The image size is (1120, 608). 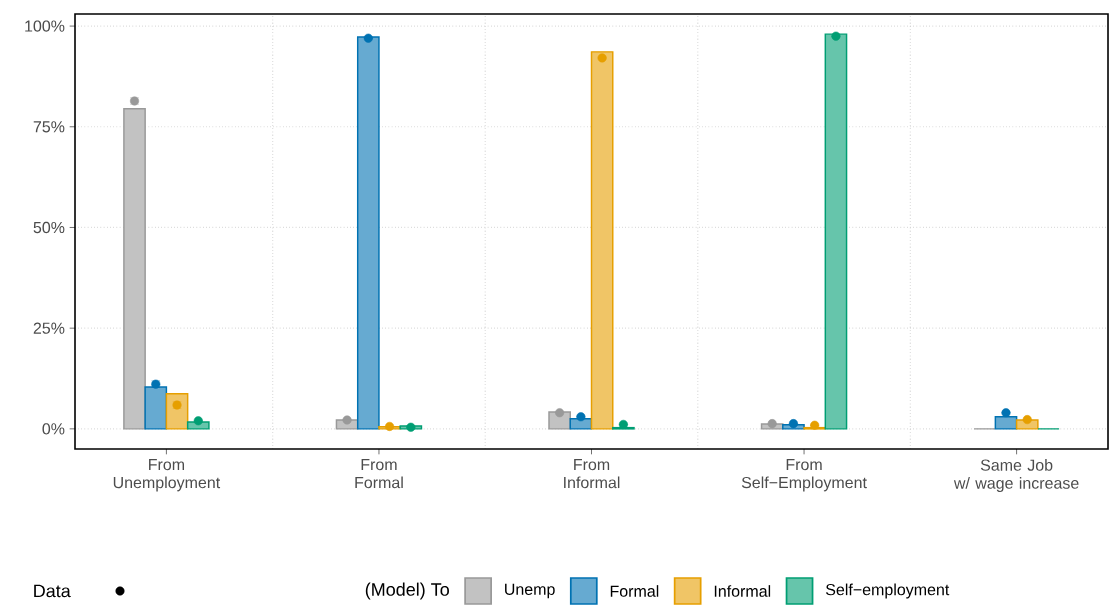 I want to click on x-tick-label: From Self−Employment, so click(x=804, y=475).